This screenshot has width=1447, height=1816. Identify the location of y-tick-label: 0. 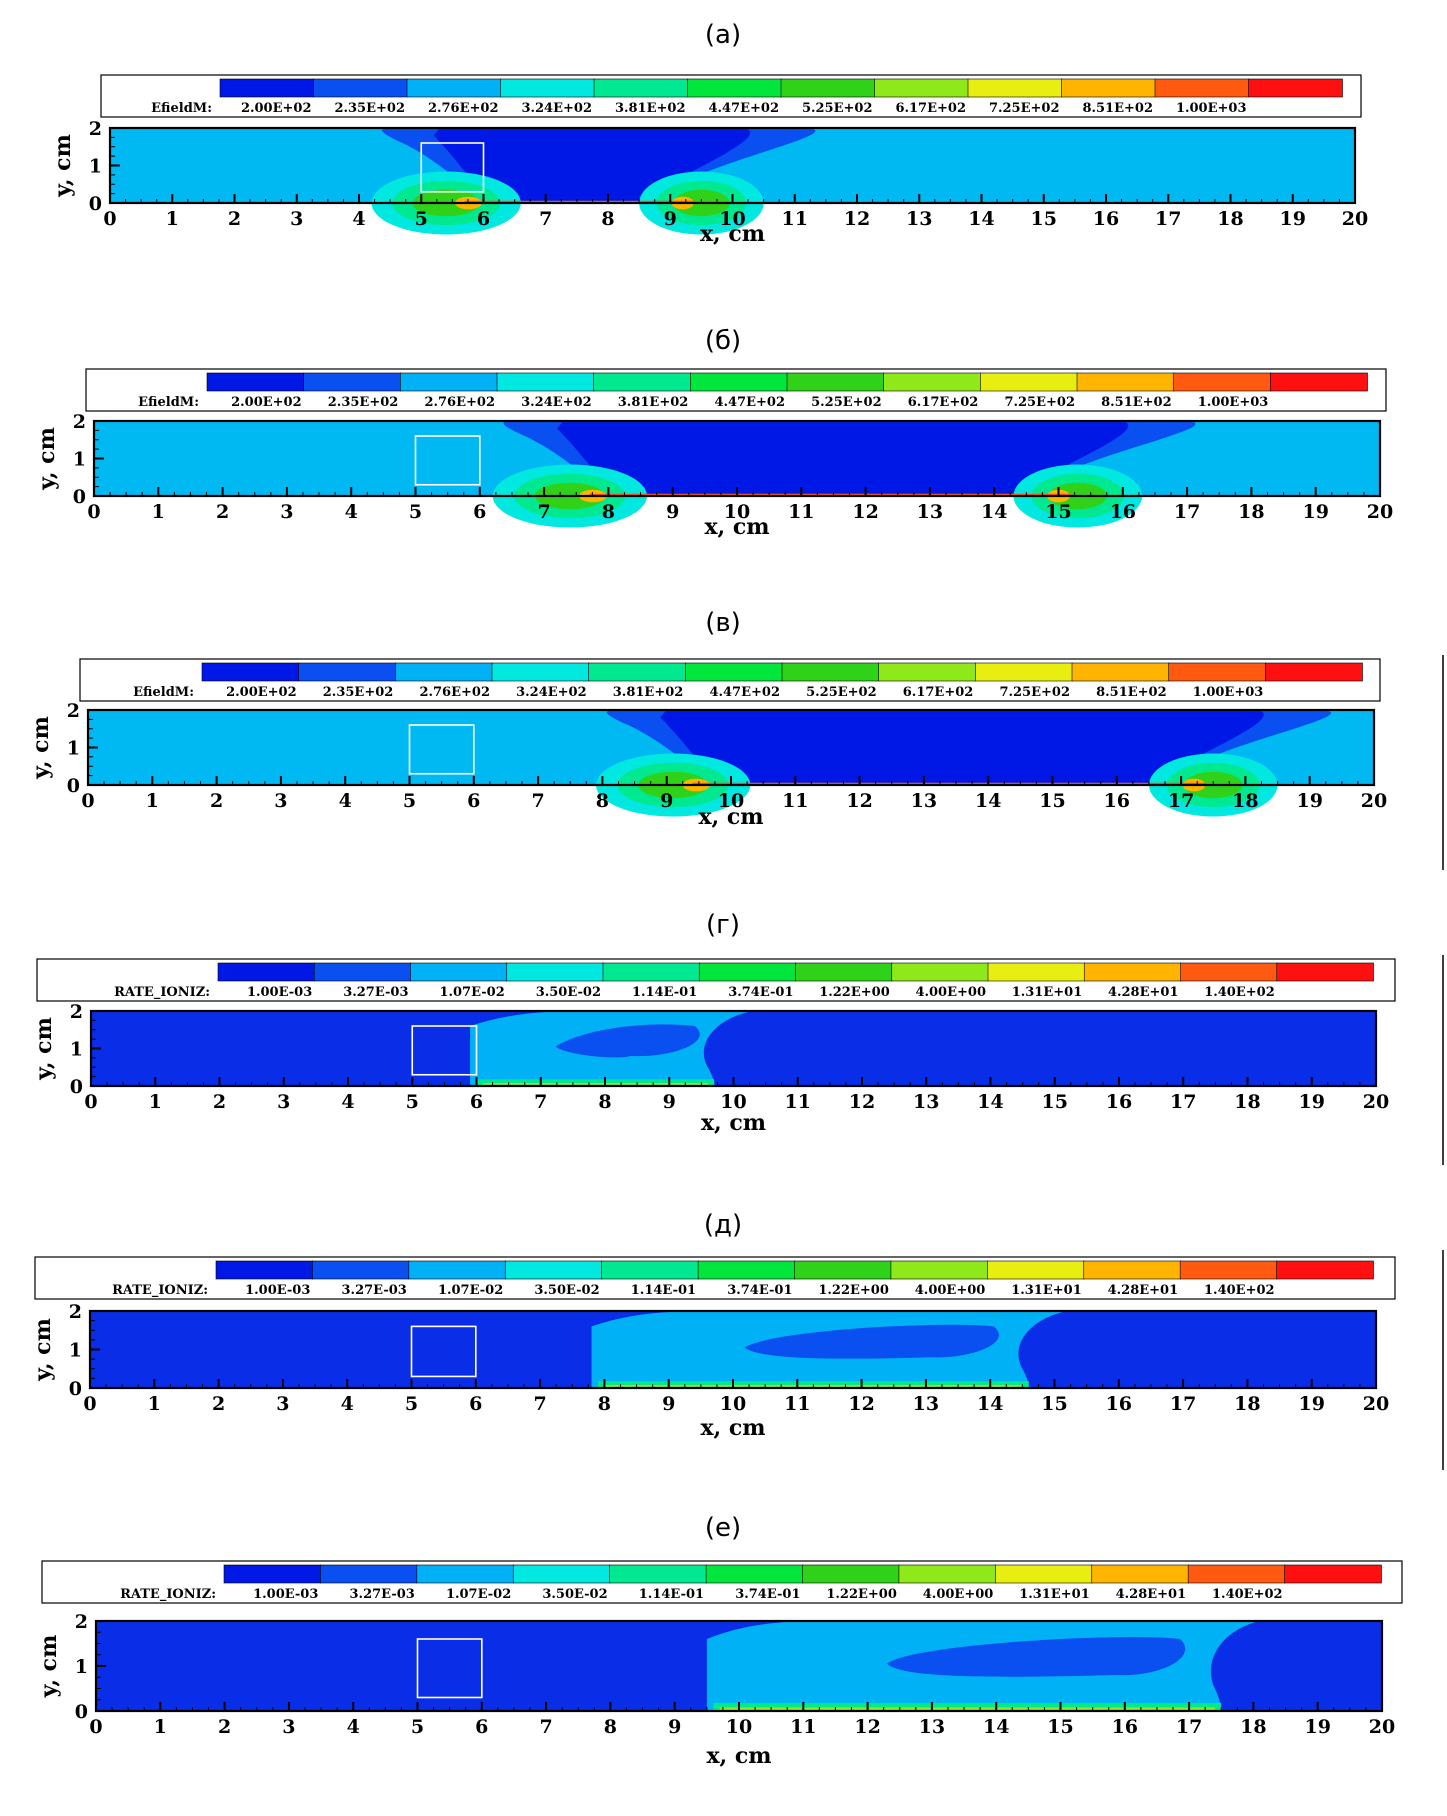
(95, 204).